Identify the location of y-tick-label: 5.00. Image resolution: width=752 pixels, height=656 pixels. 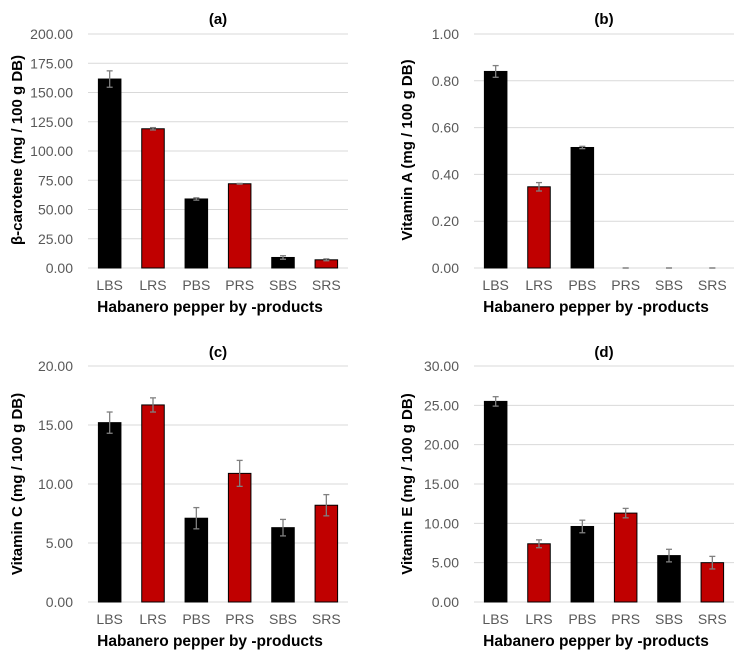
(445, 563).